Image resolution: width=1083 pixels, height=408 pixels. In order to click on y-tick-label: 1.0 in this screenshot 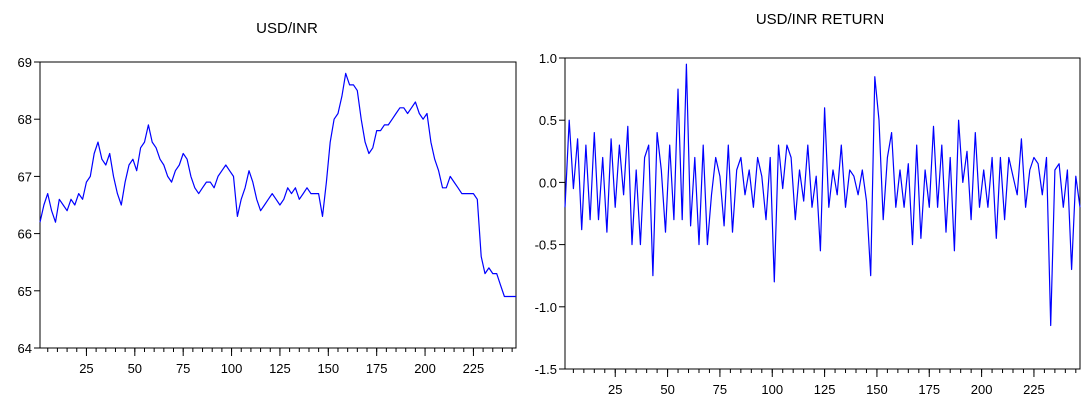, I will do `click(548, 58)`.